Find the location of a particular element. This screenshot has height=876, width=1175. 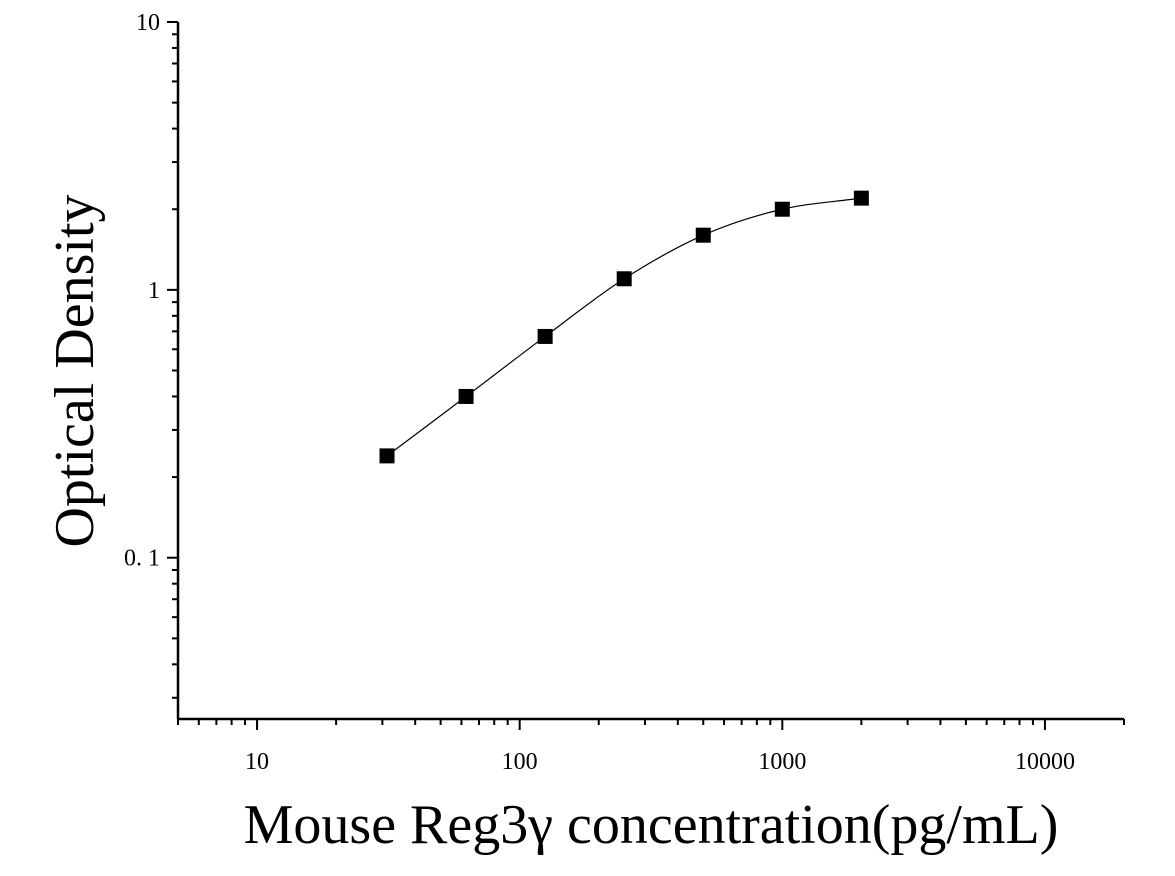

x-tick-label: 10 is located at coordinates (257, 762).